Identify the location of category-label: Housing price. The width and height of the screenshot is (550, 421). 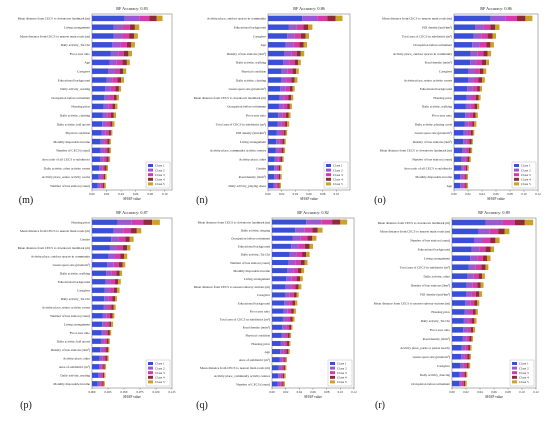
(440, 312).